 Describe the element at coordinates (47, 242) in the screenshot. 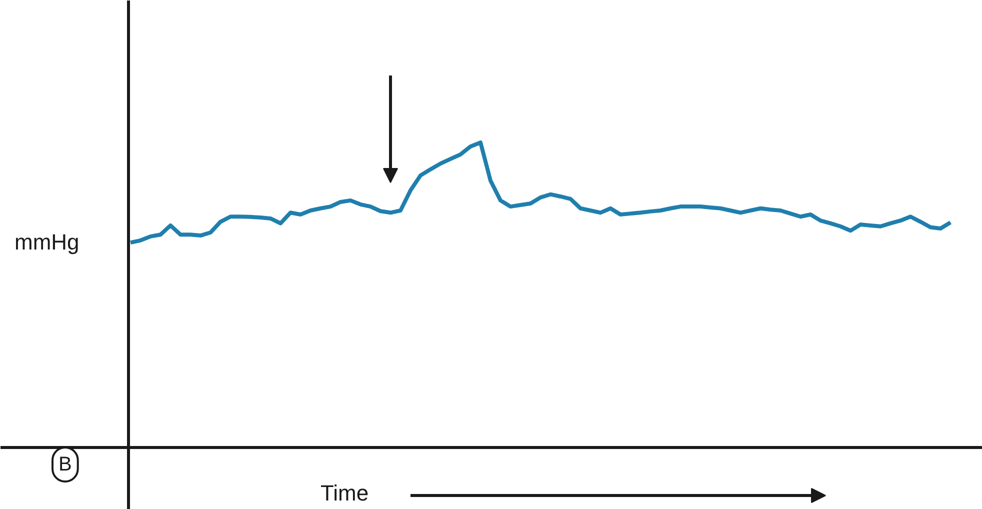

I see `y-axis-title: mmHg` at that location.